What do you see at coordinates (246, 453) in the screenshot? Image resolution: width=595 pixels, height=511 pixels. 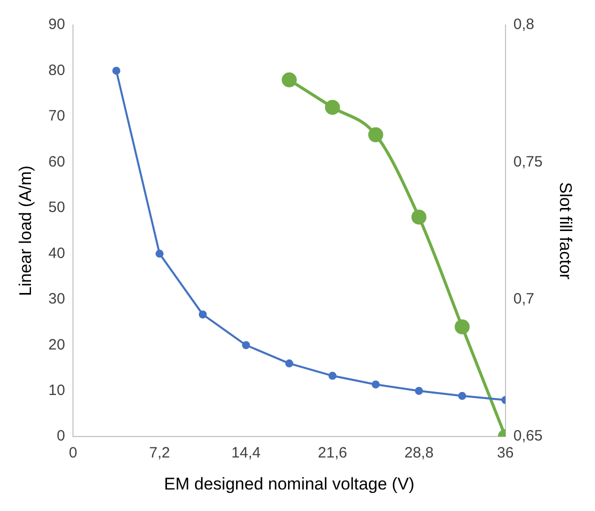 I see `x-tick-label: 14,4` at bounding box center [246, 453].